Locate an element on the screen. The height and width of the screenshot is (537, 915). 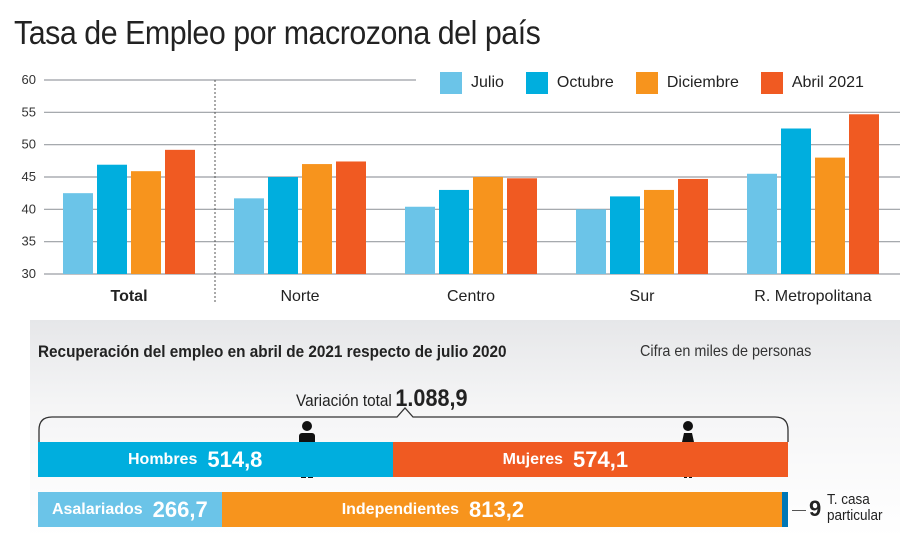
casa-label-2: particular is located at coordinates (855, 515).